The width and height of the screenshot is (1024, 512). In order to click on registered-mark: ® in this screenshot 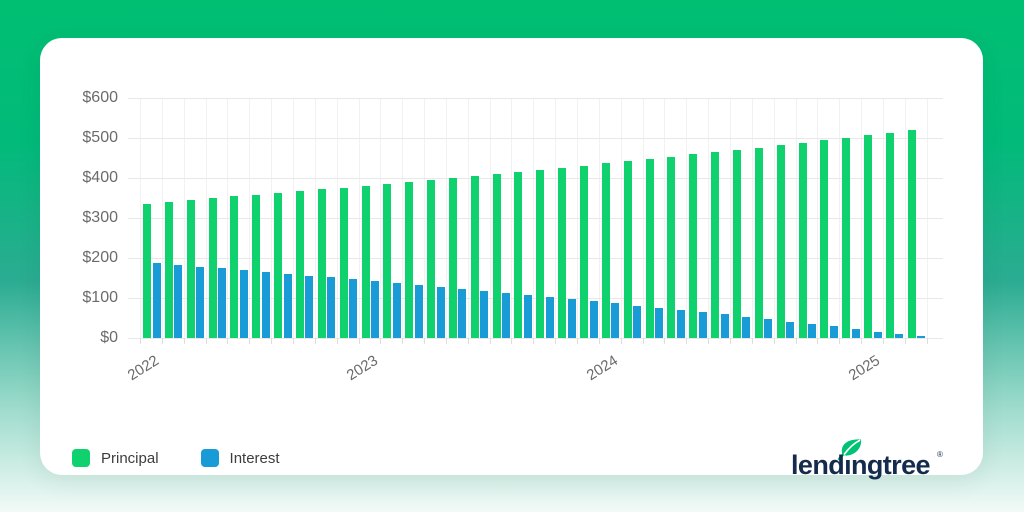, I will do `click(940, 454)`.